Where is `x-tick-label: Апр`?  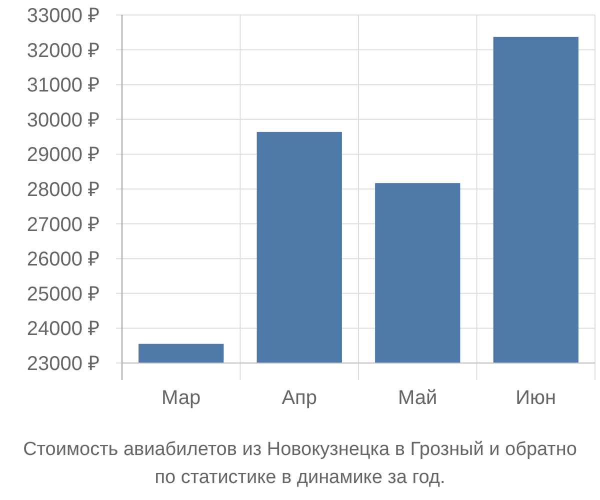
x-tick-label: Апр is located at coordinates (300, 398).